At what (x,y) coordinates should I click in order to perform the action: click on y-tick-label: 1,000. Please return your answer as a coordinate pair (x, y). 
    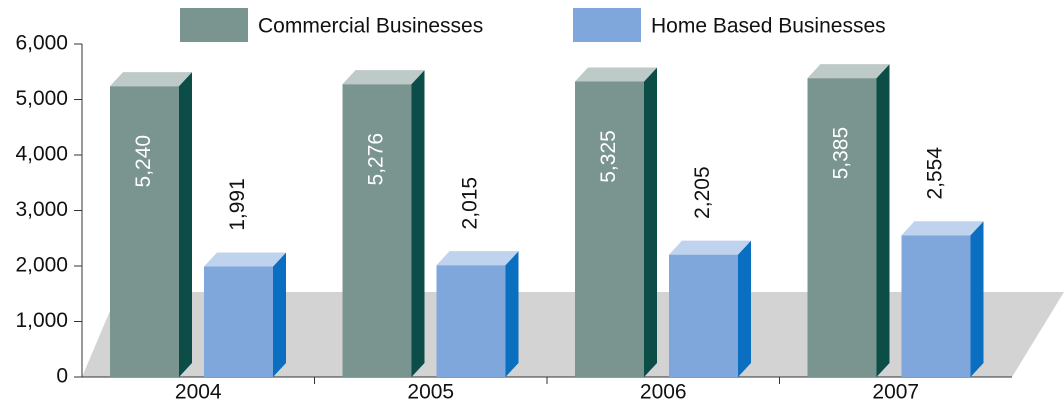
    Looking at the image, I should click on (41, 320).